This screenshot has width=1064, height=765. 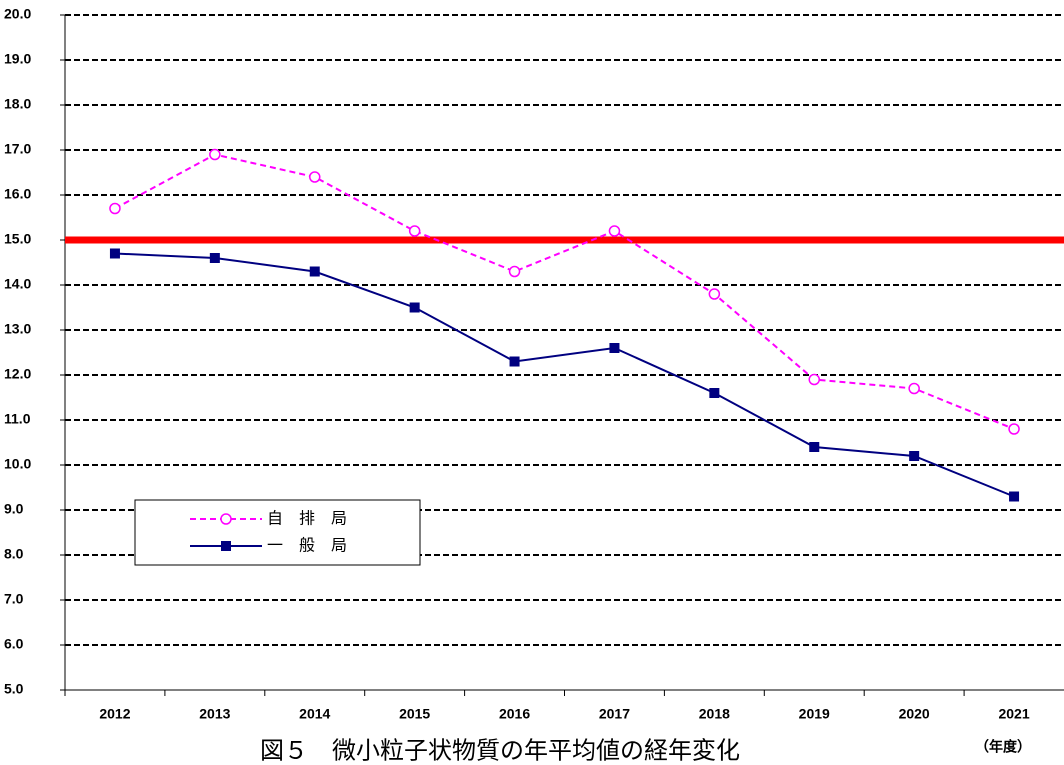 What do you see at coordinates (500, 751) in the screenshot?
I see `chart-title: 図５ 微小粒子状物質の年平均値の経年変化` at bounding box center [500, 751].